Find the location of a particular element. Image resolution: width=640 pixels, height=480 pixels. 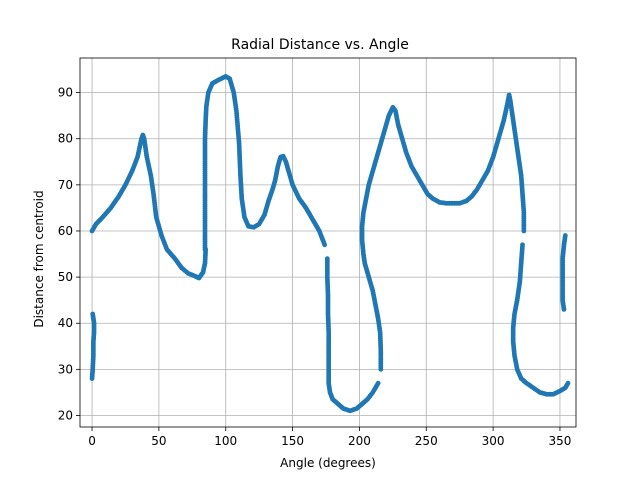

y-tick-label: 70 is located at coordinates (65, 185).